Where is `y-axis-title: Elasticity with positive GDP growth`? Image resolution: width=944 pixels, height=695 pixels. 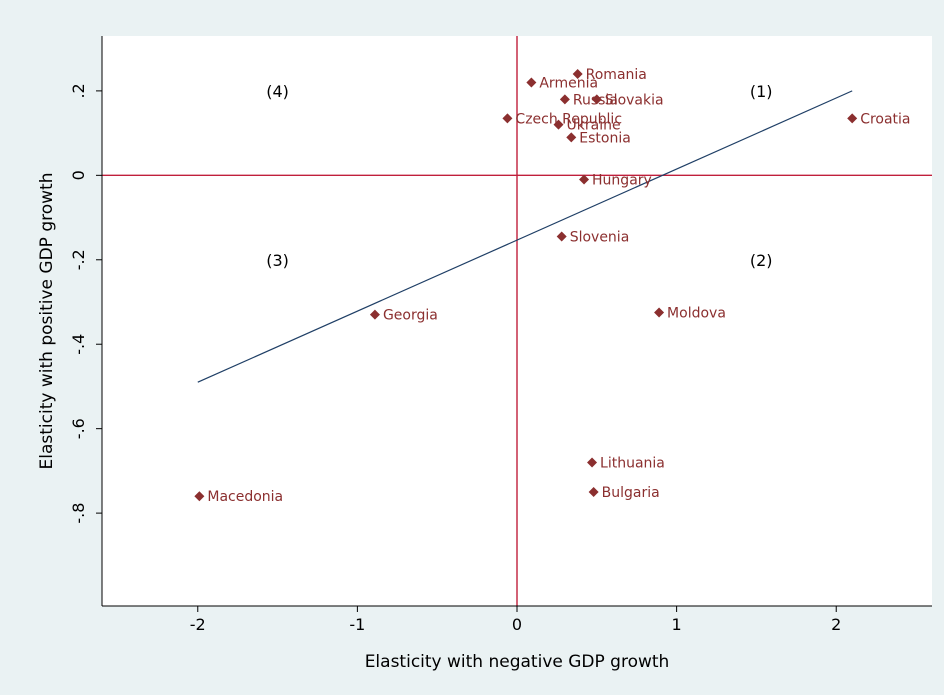
y-axis-title: Elasticity with positive GDP growth is located at coordinates (47, 321).